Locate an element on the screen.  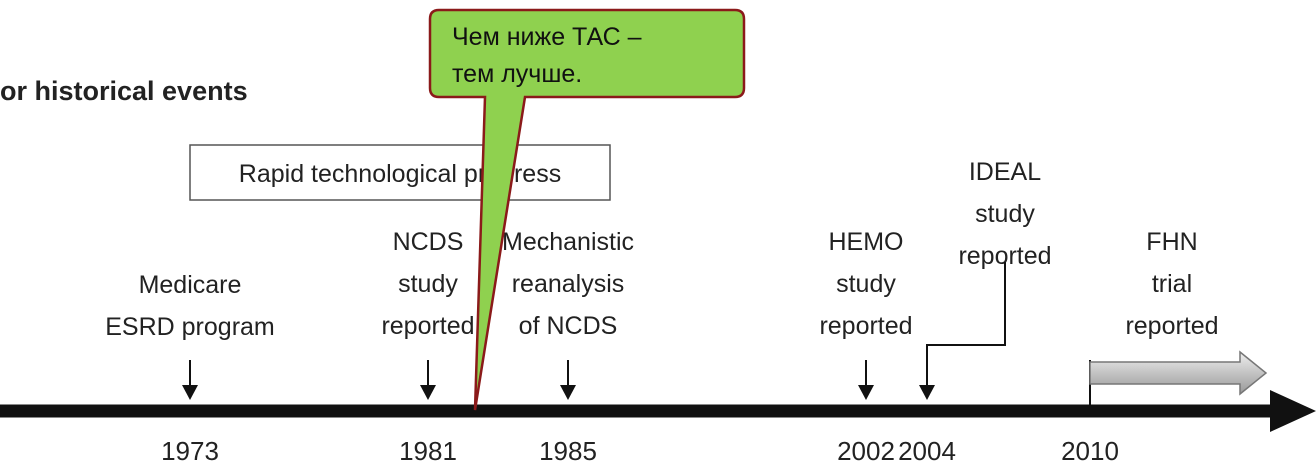
event-label: FHN is located at coordinates (1171, 242).